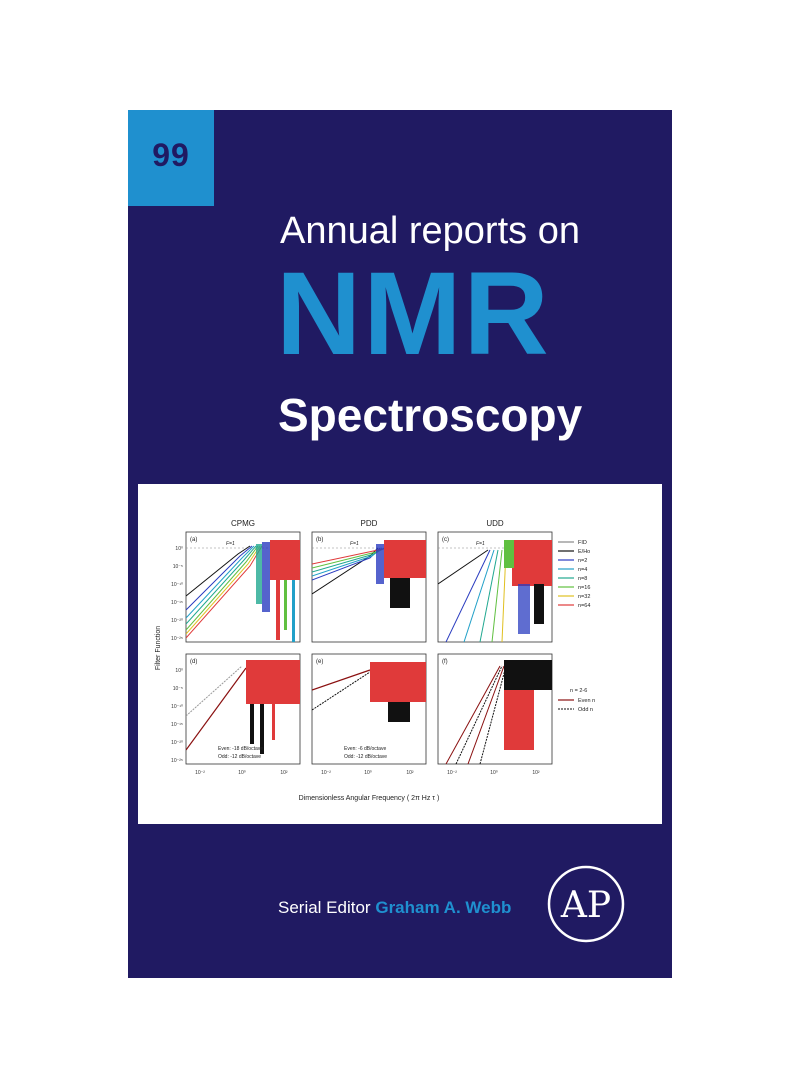 The height and width of the screenshot is (1091, 800). I want to click on x-ticks: 10⁻² 10⁰ 10² 10⁻² 10⁰ 10² 10⁻² 10⁰ 10², so click(367, 773).